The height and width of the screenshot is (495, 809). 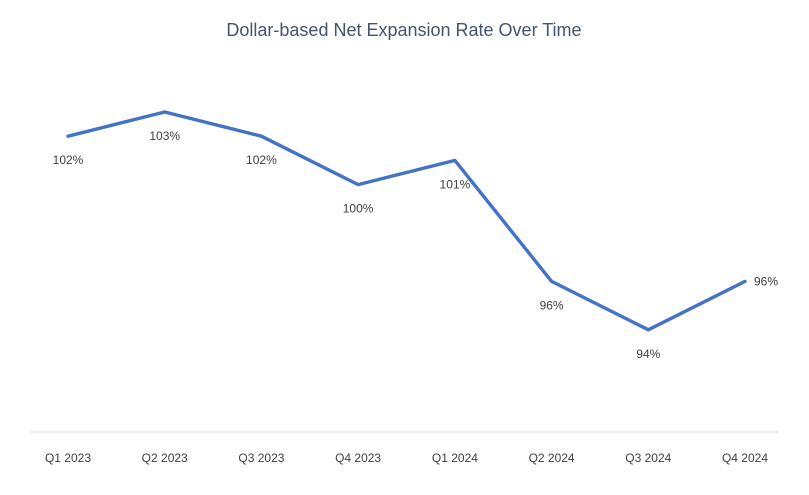 What do you see at coordinates (358, 209) in the screenshot?
I see `data-label: 100%` at bounding box center [358, 209].